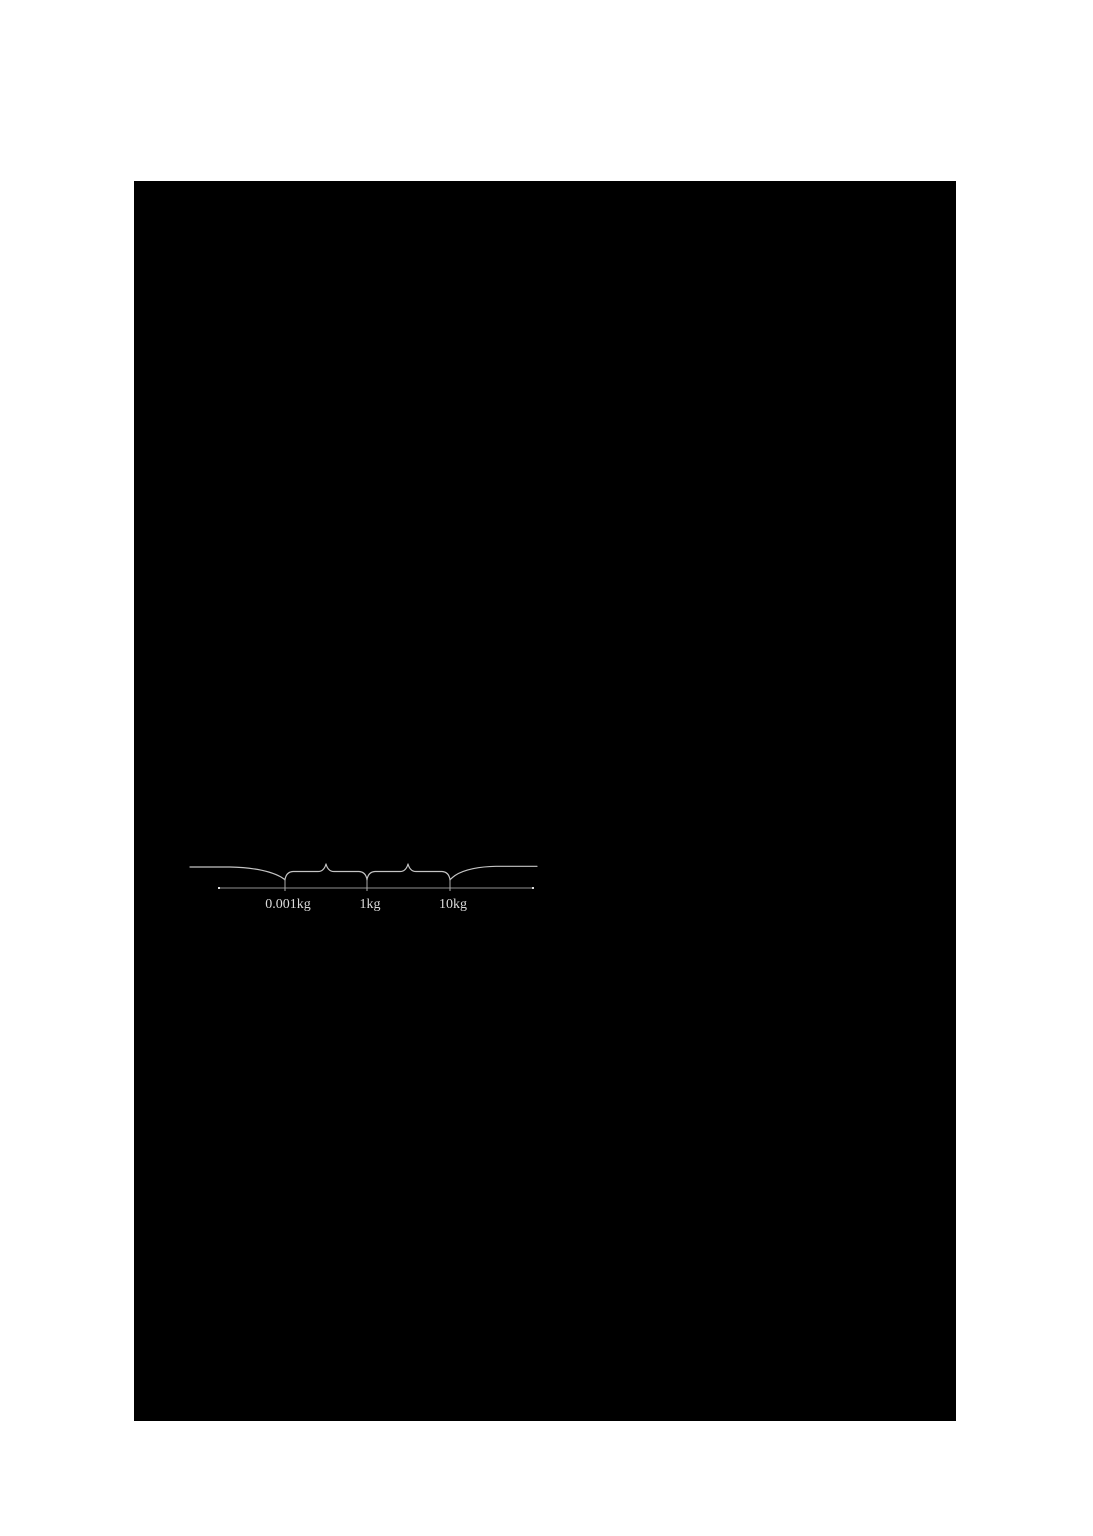  What do you see at coordinates (237, 873) in the screenshot?
I see `left-half-brace-curve` at bounding box center [237, 873].